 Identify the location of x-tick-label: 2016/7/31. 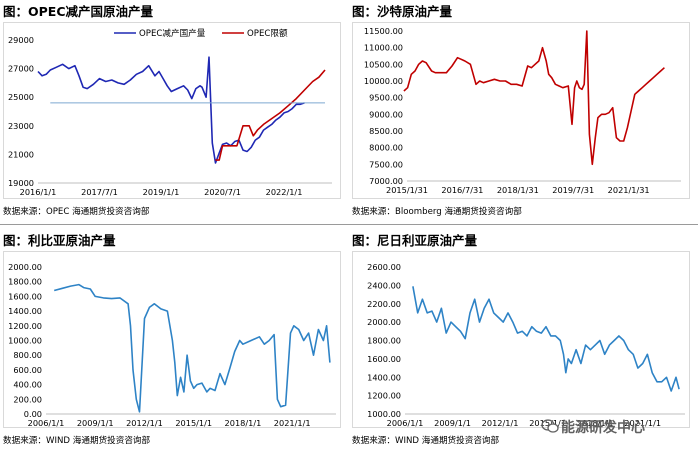
(462, 190).